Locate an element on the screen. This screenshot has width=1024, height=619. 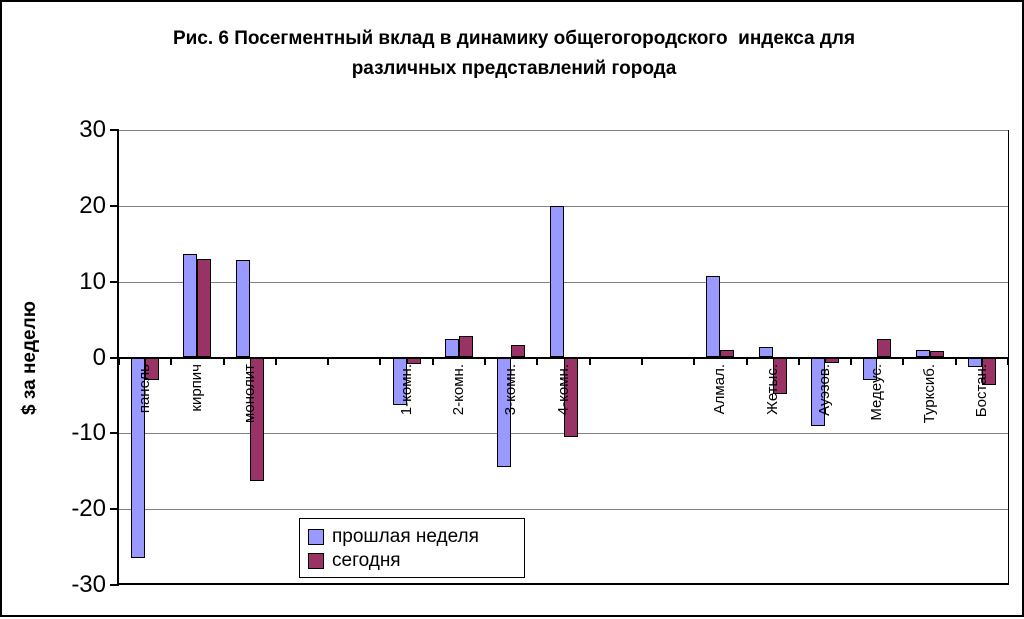
legend-item-last-week: прошлая неделя is located at coordinates (412, 537).